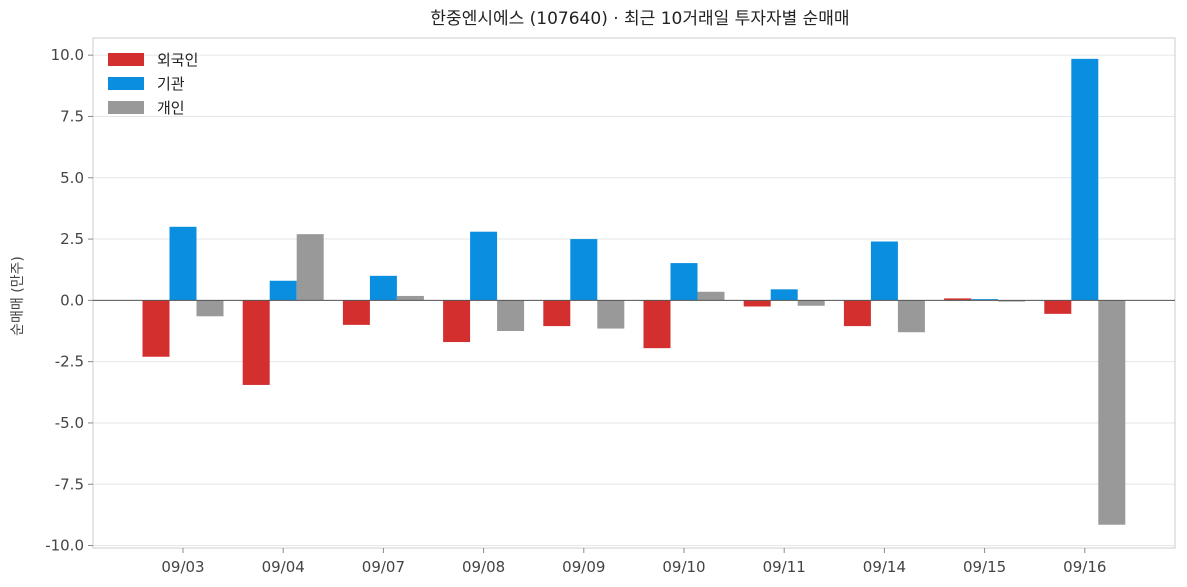 The height and width of the screenshot is (587, 1187). What do you see at coordinates (72, 178) in the screenshot?
I see `y-tick-label: 5.0` at bounding box center [72, 178].